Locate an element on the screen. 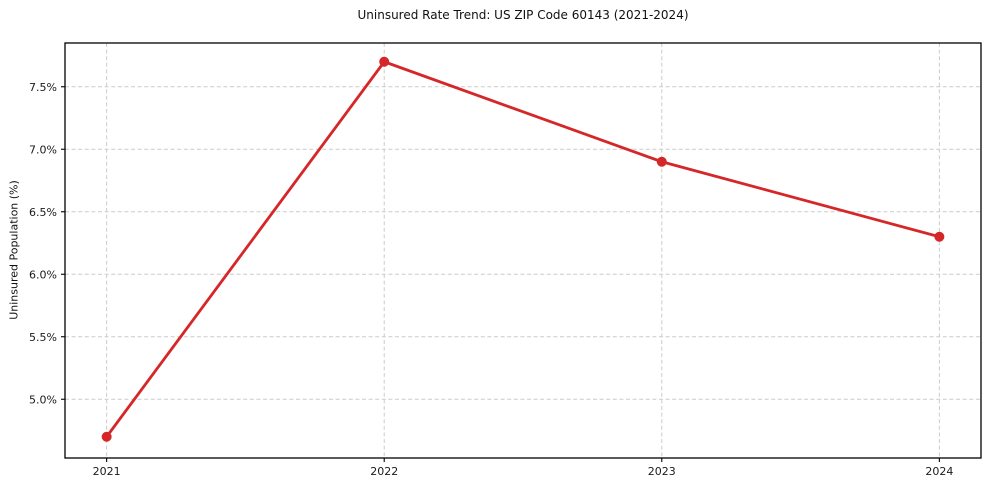 This screenshot has width=989, height=490. y-tick-label: 6.5% is located at coordinates (43, 212).